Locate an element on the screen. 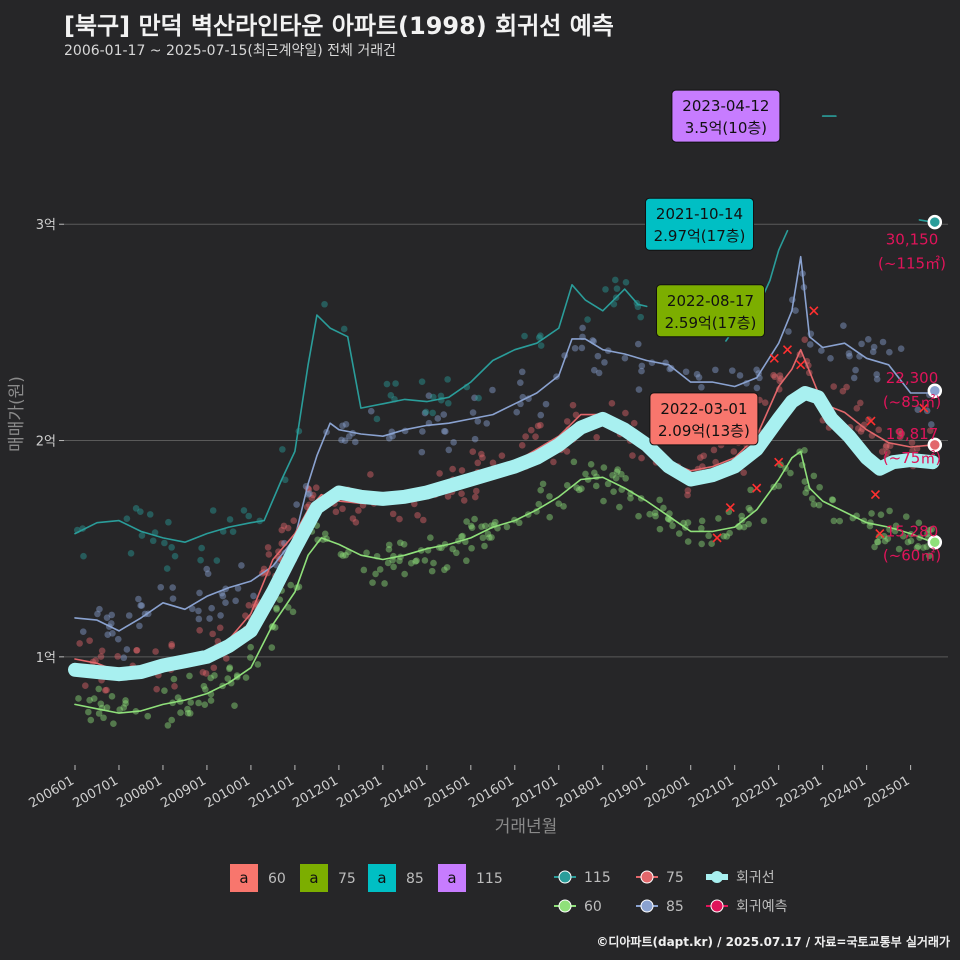 The width and height of the screenshot is (960, 960). x-tick-label: 201101 is located at coordinates (271, 792).